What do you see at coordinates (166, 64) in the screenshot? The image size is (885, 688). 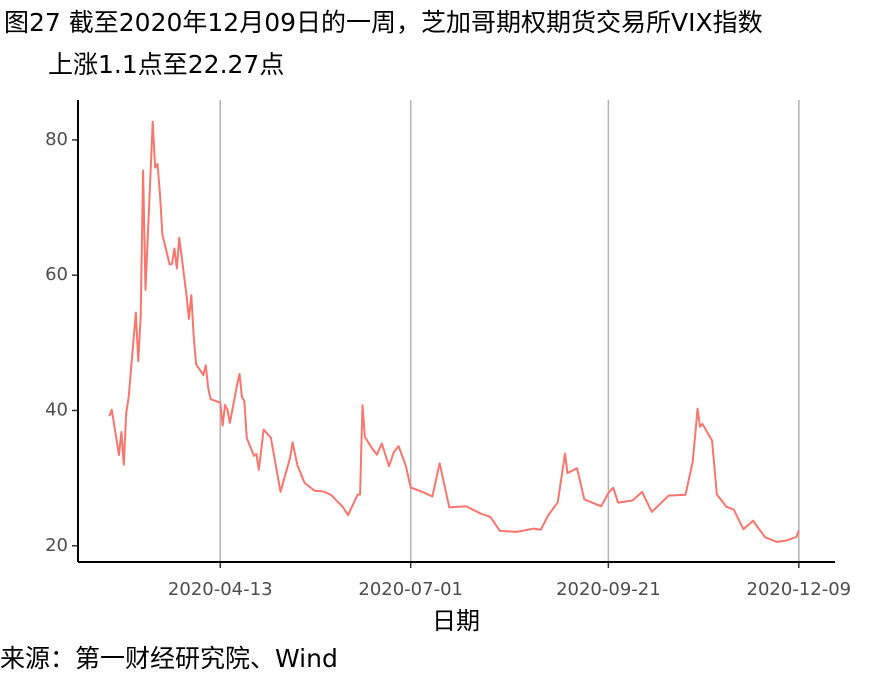 I see `chart-title: 上涨1.1点至22.27点` at bounding box center [166, 64].